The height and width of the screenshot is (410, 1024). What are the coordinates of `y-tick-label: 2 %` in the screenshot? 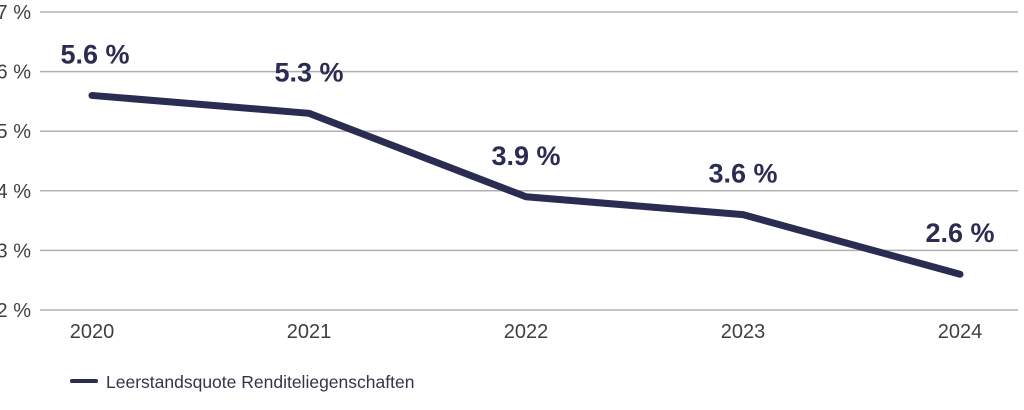 It's located at (15, 311).